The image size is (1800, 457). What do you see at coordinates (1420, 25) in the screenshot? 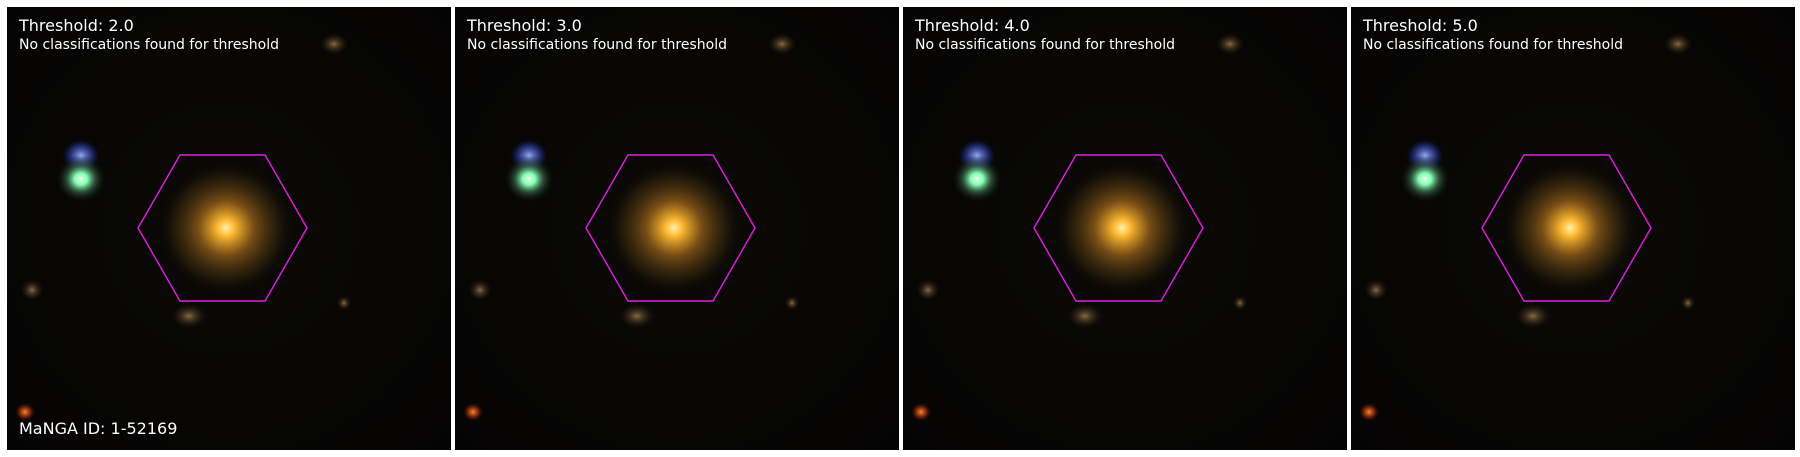
I see `threshold-title: Threshold: 5.0` at bounding box center [1420, 25].